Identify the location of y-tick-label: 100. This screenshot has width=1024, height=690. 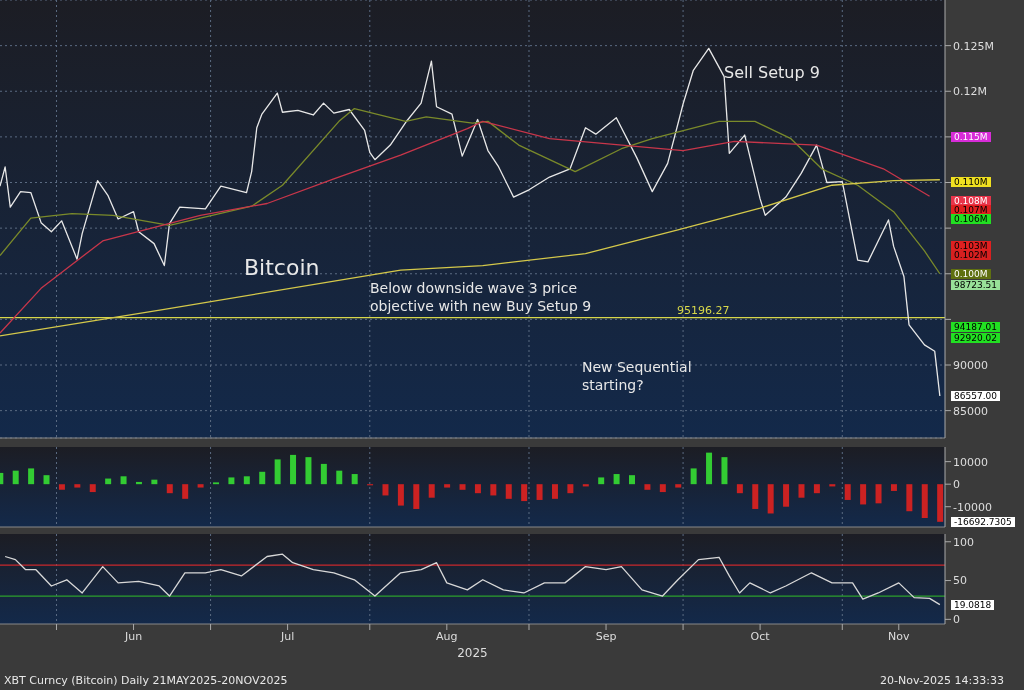
(963, 542).